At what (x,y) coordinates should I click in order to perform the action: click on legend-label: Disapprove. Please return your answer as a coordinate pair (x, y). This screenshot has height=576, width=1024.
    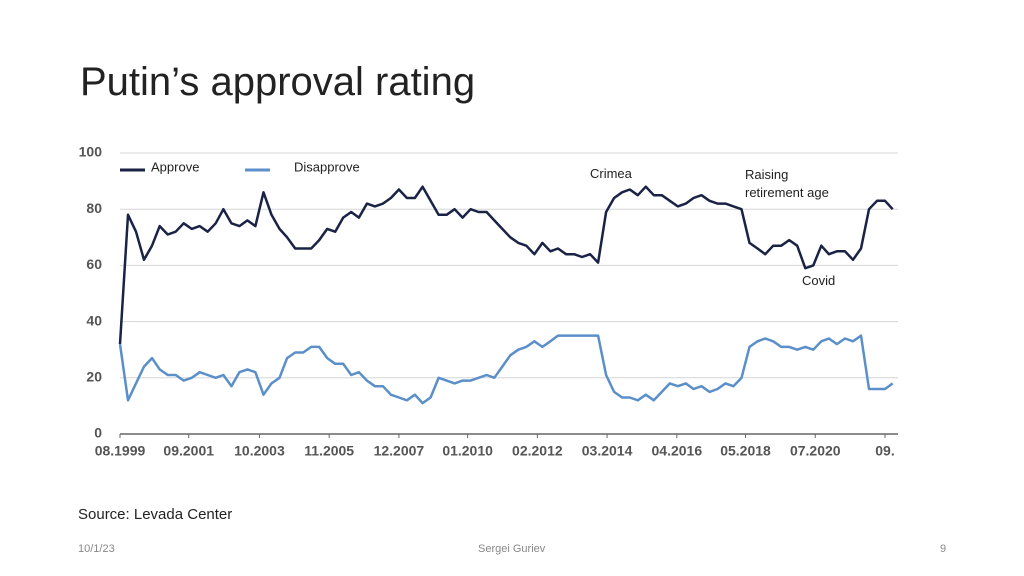
    Looking at the image, I should click on (327, 166).